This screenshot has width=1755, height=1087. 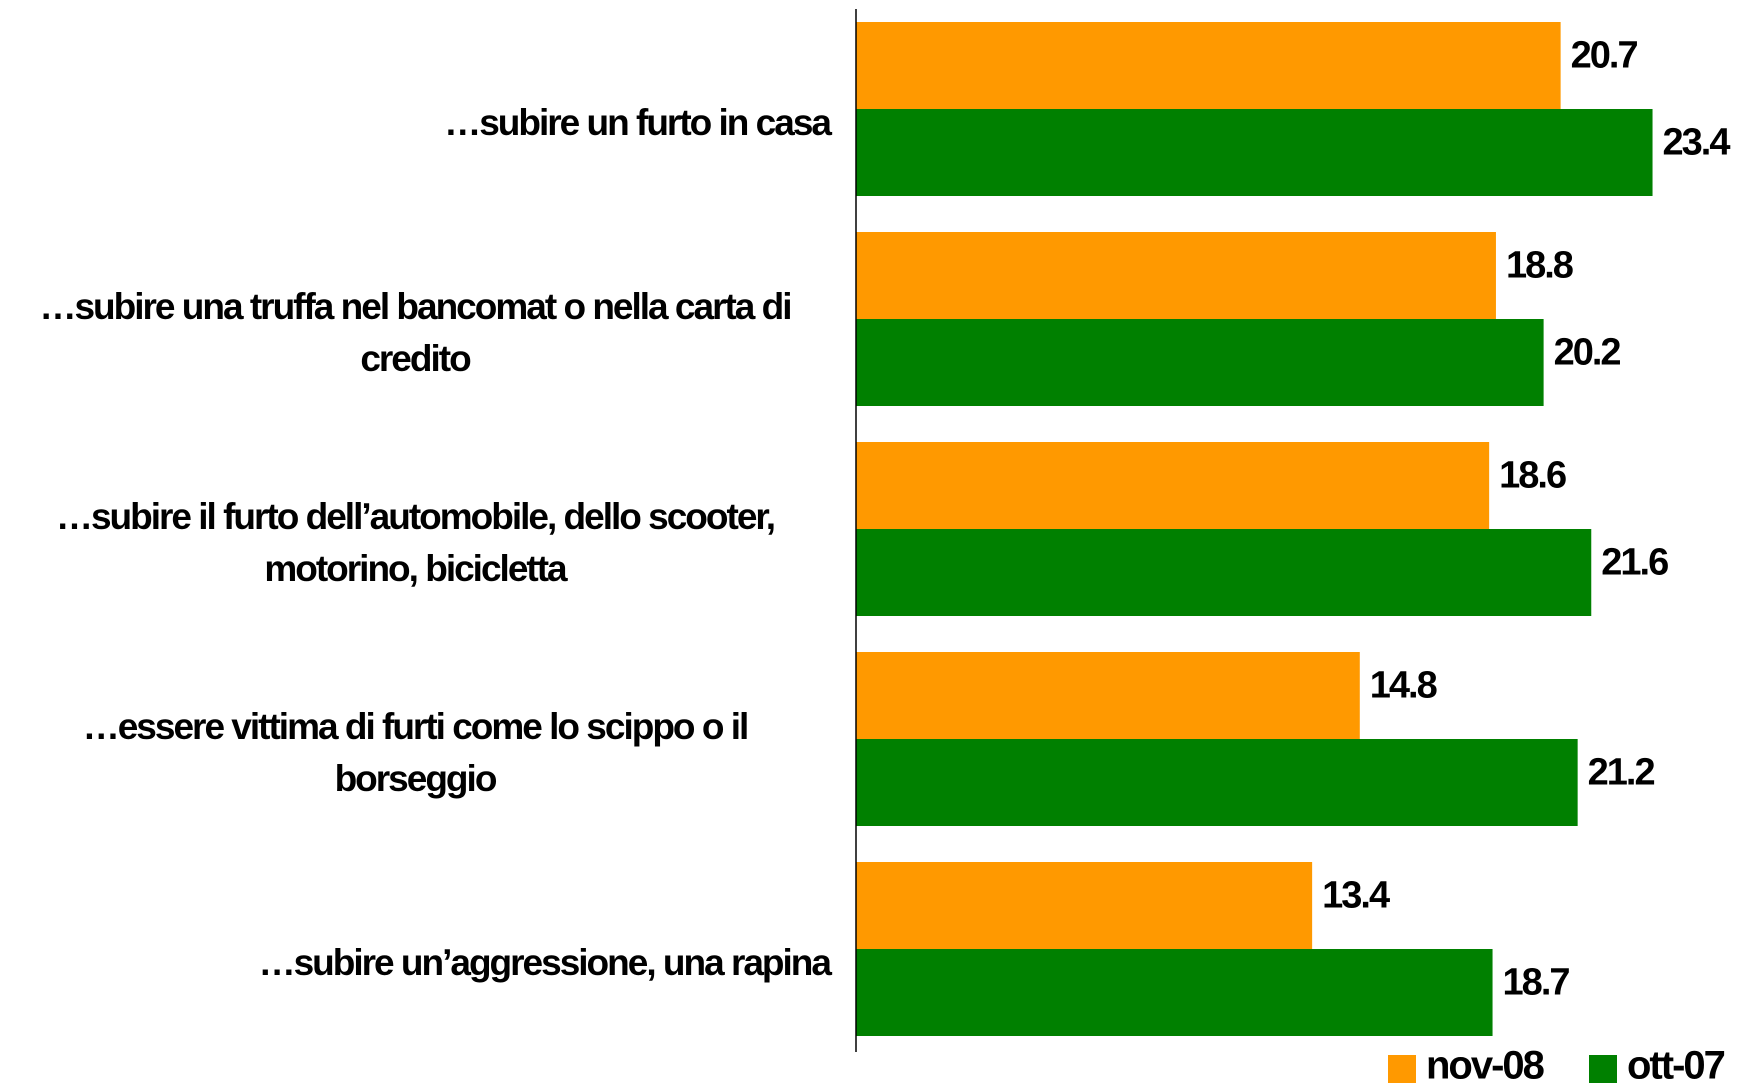 I want to click on value-label: 18.7, so click(x=1536, y=983).